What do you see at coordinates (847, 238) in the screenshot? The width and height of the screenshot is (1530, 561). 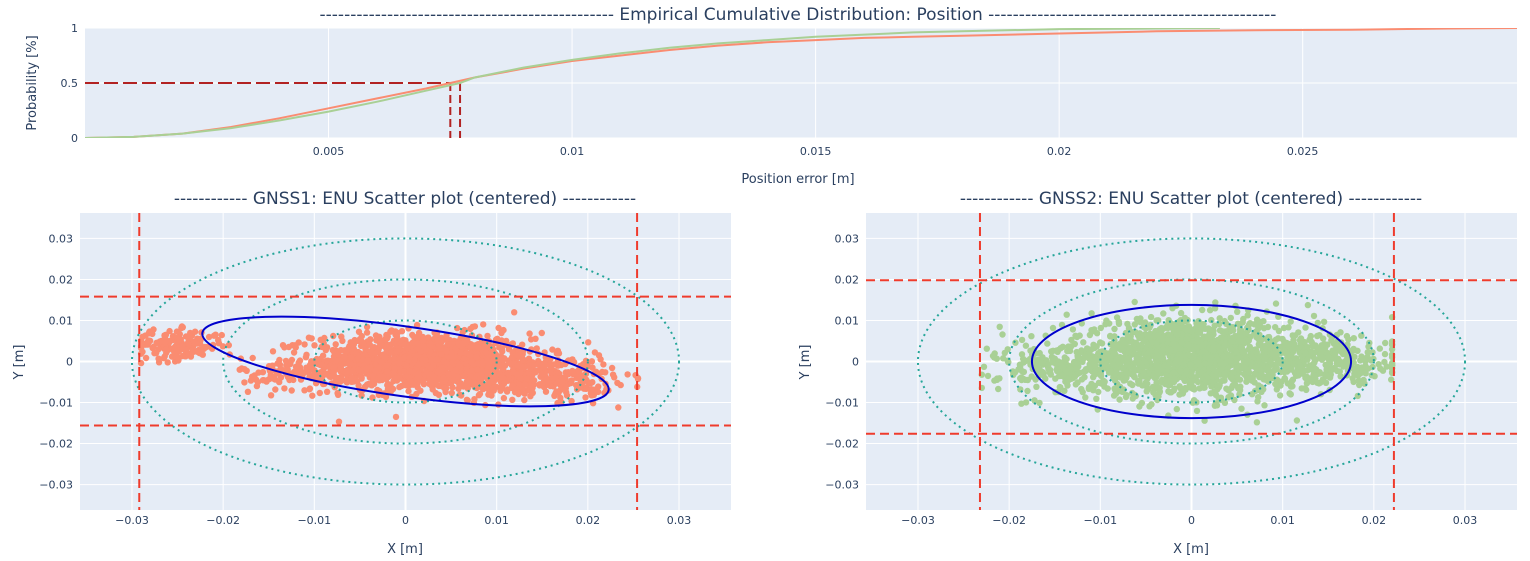 I see `y-tick-label: 0.03` at bounding box center [847, 238].